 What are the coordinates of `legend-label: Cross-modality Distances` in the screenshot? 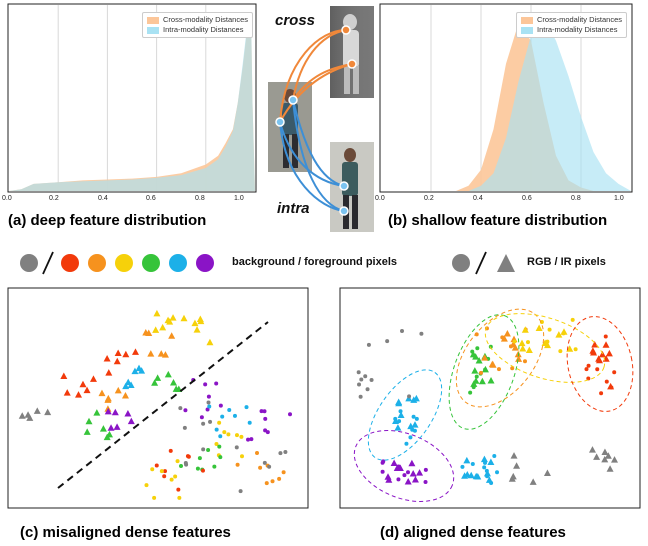 It's located at (580, 19).